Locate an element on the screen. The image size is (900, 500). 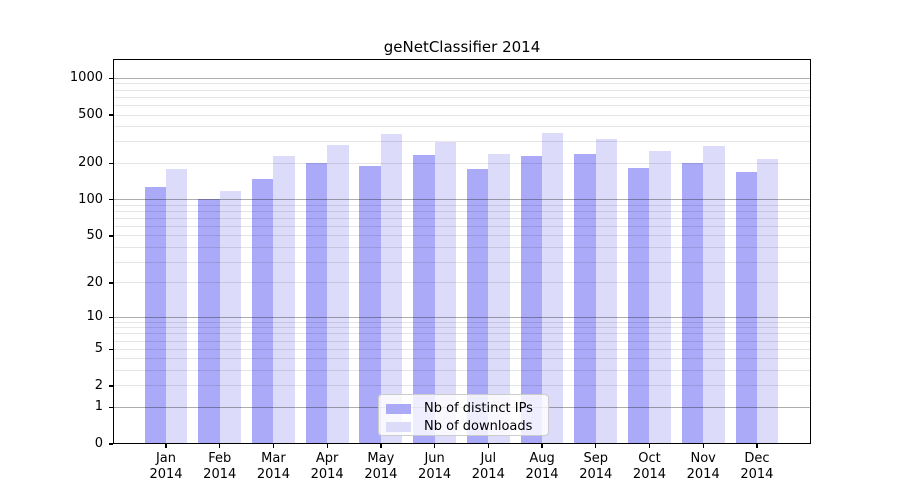
x-tick-label-month: Oct is located at coordinates (649, 458).